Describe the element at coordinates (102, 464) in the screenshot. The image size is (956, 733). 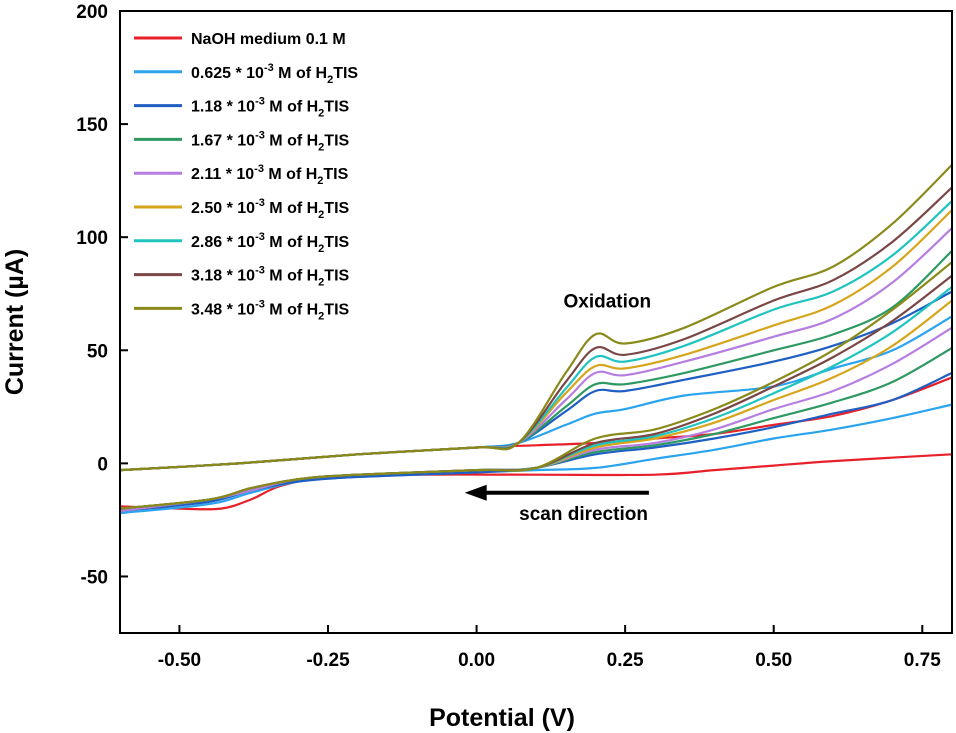
I see `y-tick-label: 0` at that location.